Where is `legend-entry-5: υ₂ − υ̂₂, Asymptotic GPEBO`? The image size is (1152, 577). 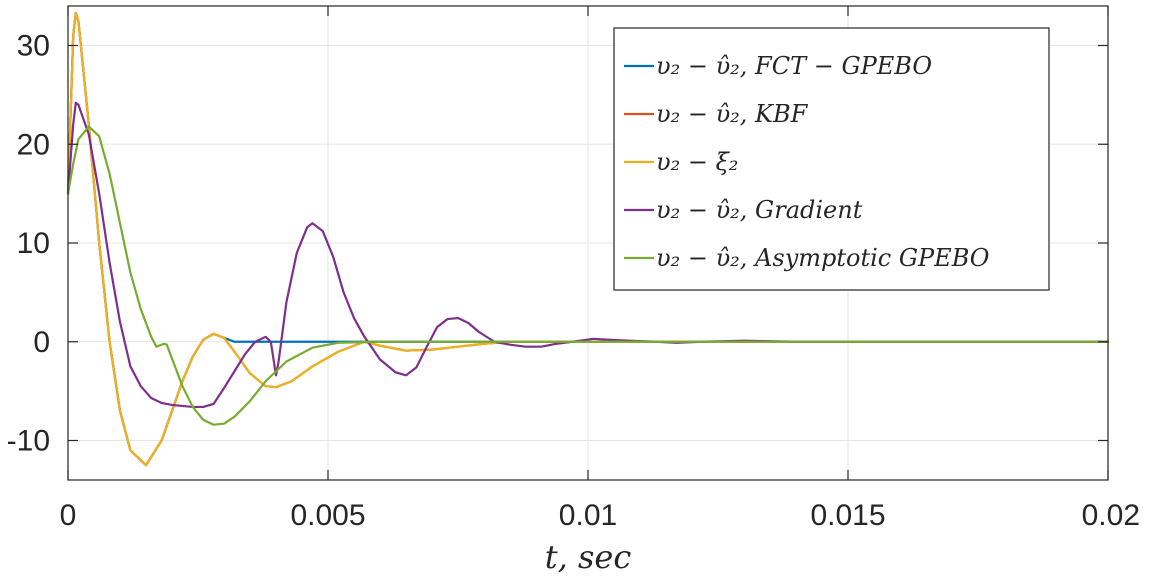 legend-entry-5: υ₂ − υ̂₂, Asymptotic GPEBO is located at coordinates (823, 258).